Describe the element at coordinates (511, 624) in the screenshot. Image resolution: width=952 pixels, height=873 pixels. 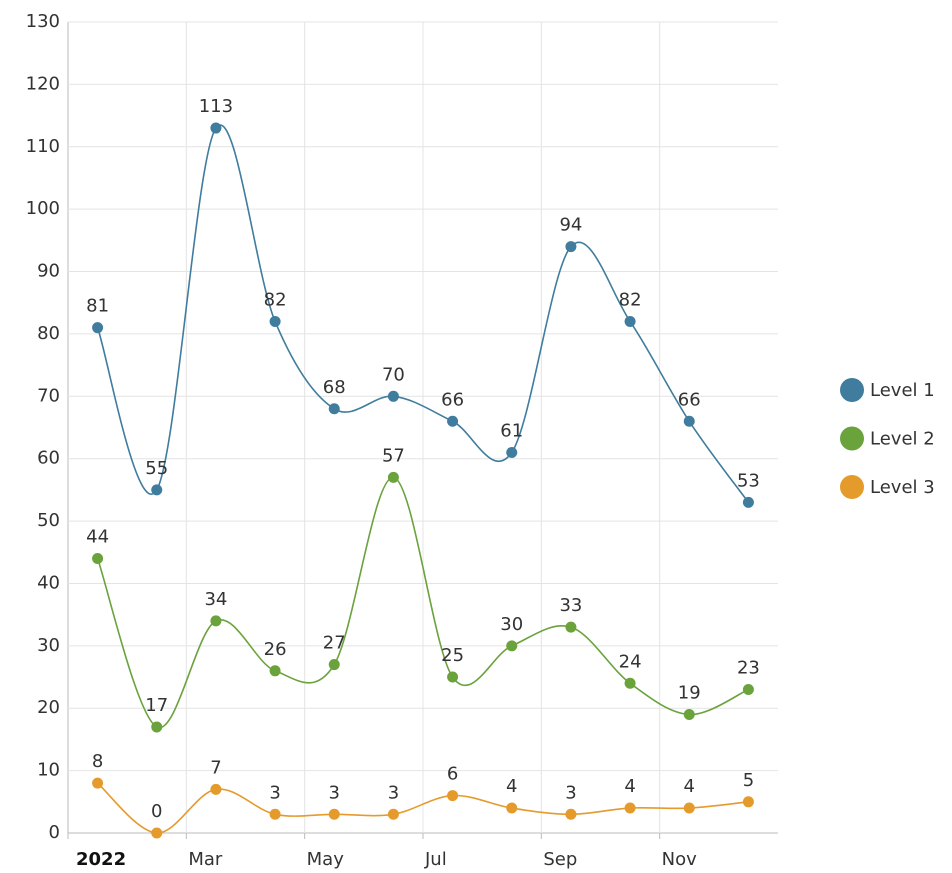
I see `data-label: 30` at that location.